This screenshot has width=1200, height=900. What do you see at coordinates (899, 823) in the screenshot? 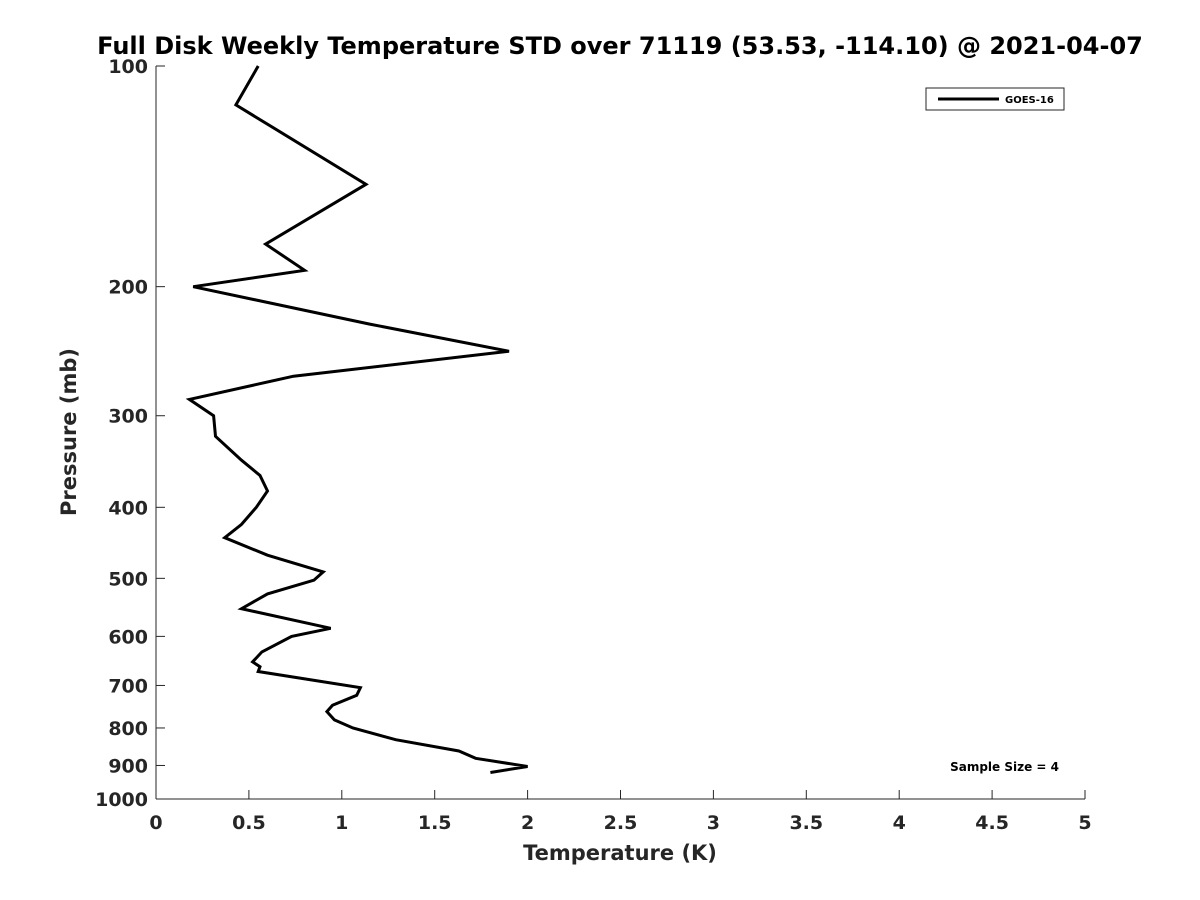
I see `x-tick-label: 4` at bounding box center [899, 823].